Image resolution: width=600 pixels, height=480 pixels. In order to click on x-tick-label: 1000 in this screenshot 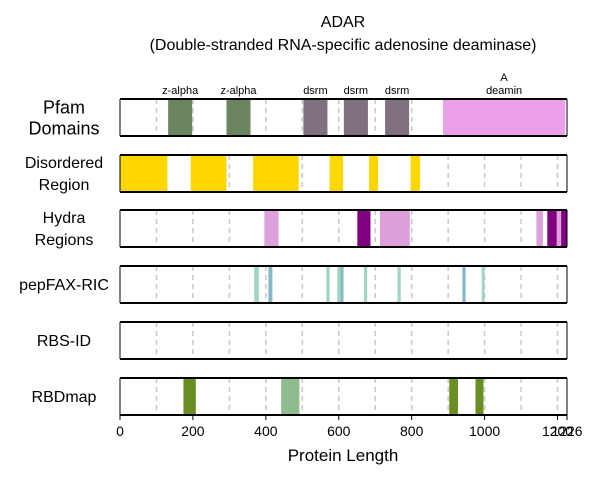, I will do `click(484, 431)`.